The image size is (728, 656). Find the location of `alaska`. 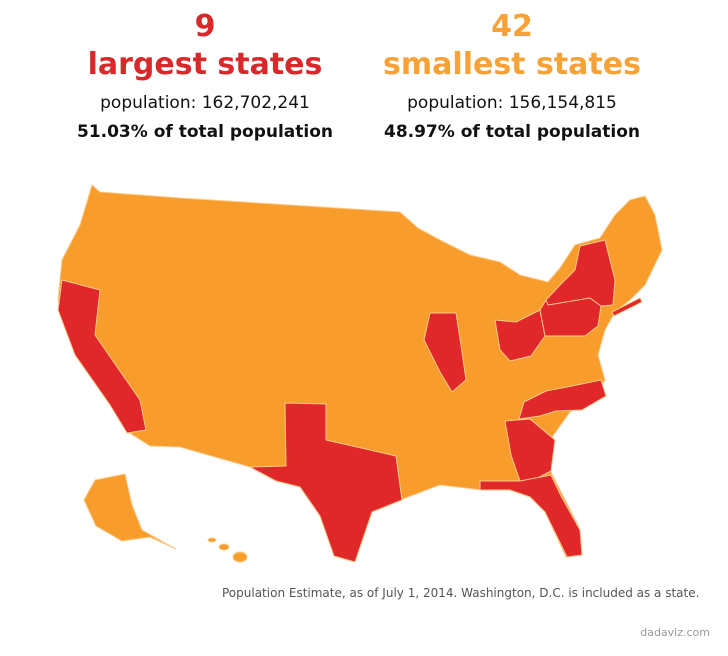

alaska is located at coordinates (130, 511).